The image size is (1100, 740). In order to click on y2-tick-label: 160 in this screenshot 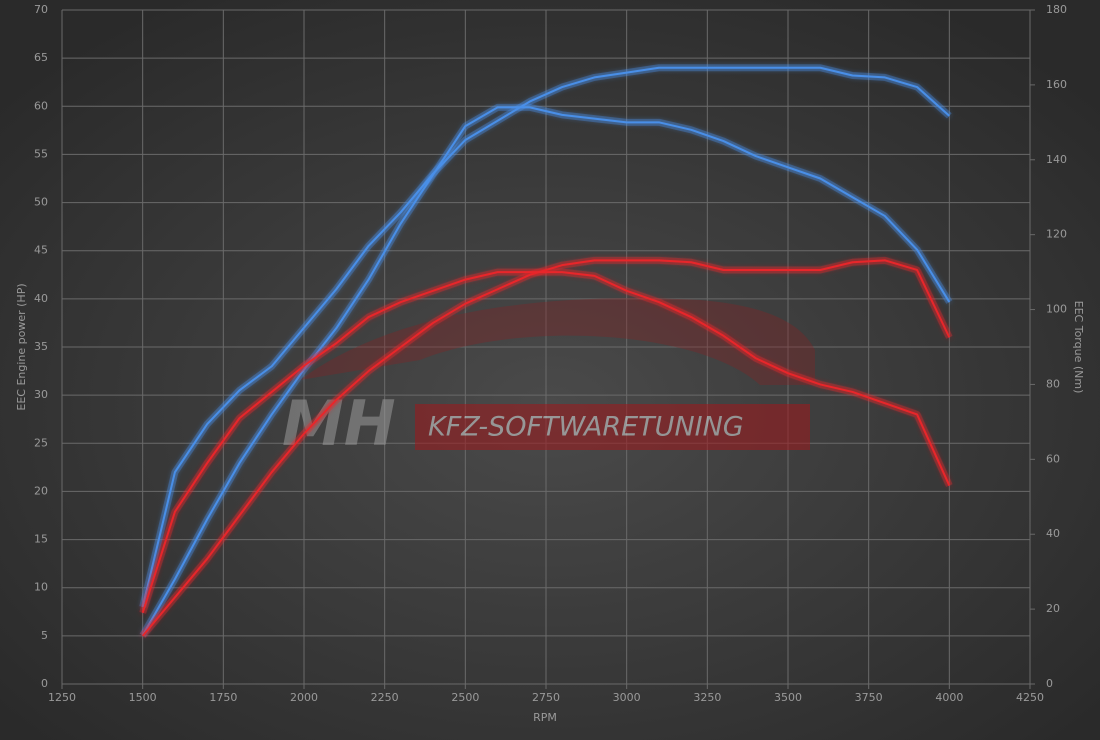, I will do `click(1056, 84)`.